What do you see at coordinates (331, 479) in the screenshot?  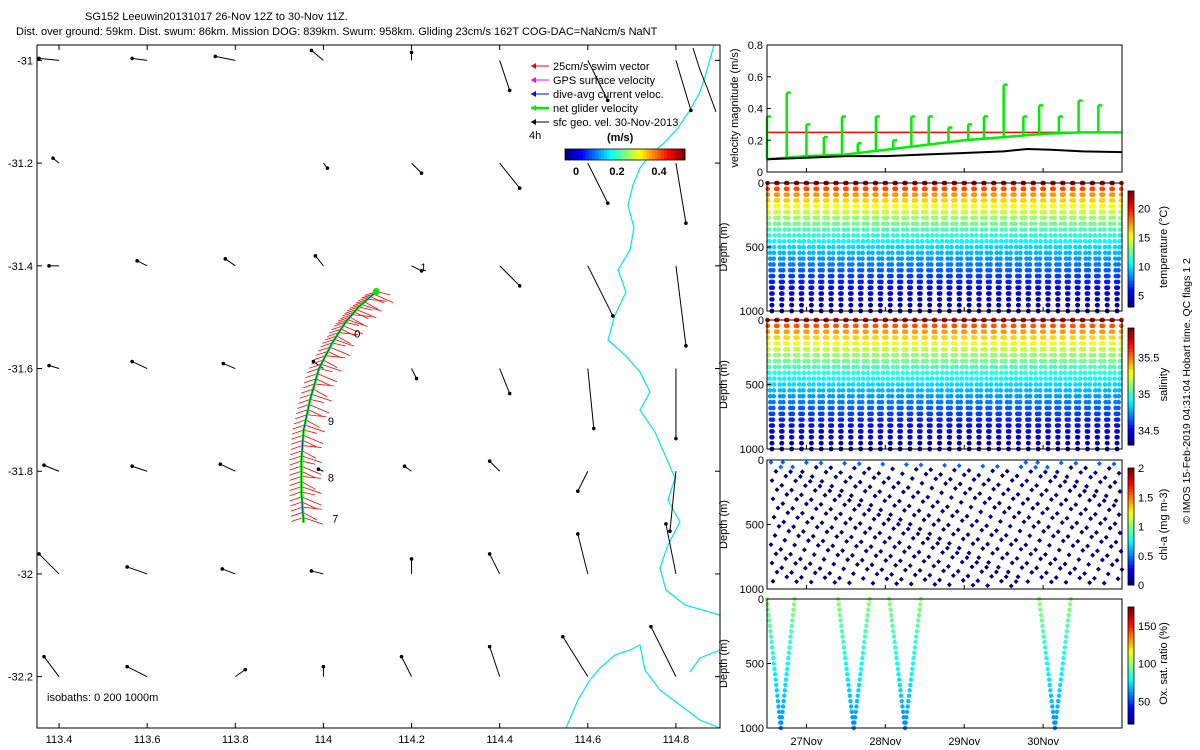 I see `day-label: 8` at bounding box center [331, 479].